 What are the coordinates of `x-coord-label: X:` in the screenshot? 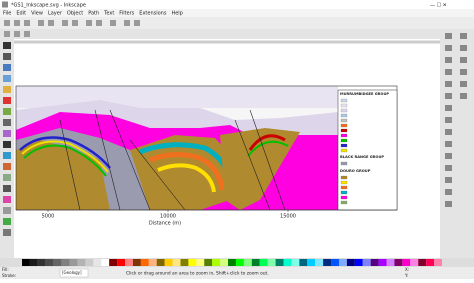 It's located at (407, 269).